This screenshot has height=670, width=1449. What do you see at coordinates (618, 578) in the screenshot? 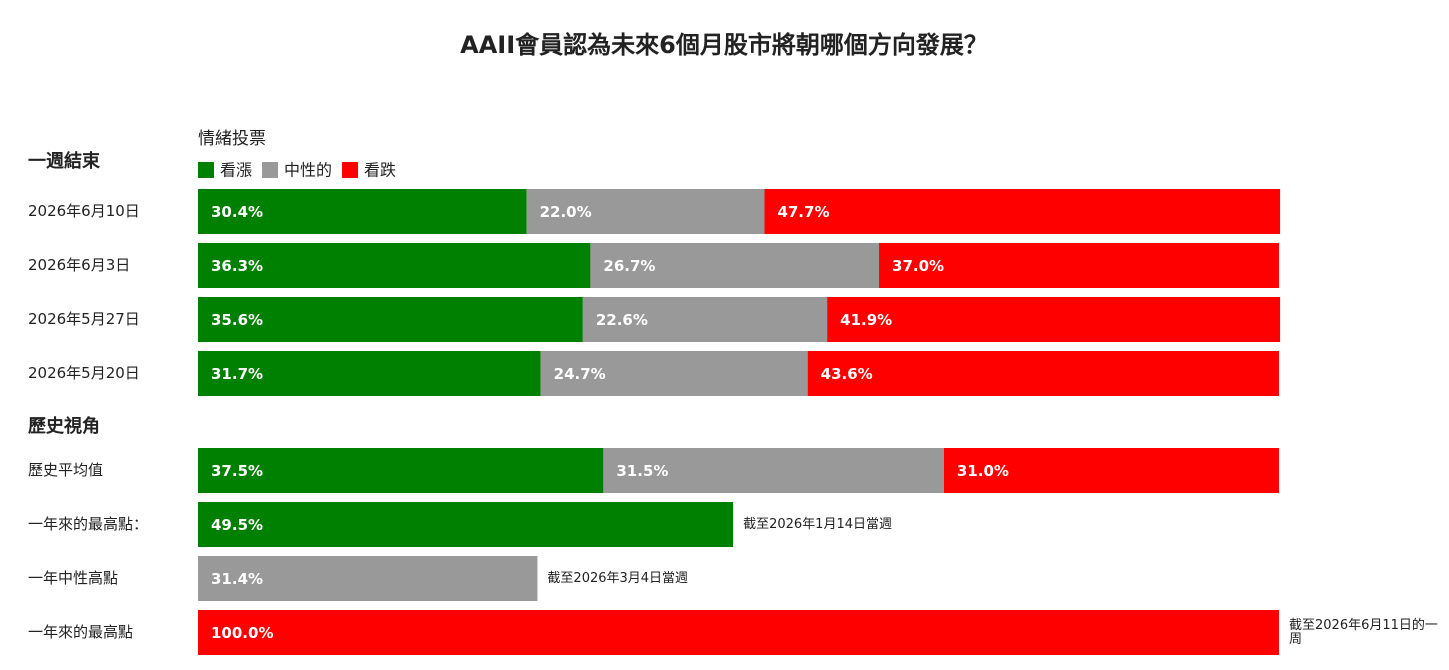
I see `note: 截至2026年3月4日當週` at bounding box center [618, 578].